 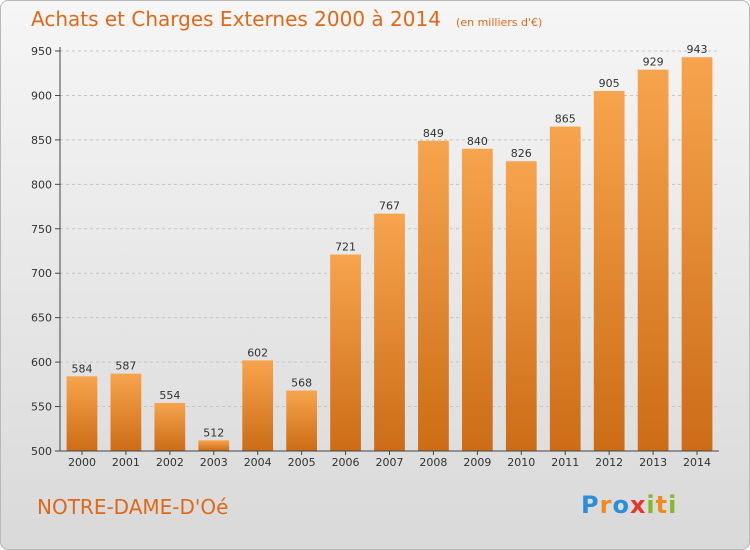 What do you see at coordinates (345, 247) in the screenshot?
I see `data-label: 721` at bounding box center [345, 247].